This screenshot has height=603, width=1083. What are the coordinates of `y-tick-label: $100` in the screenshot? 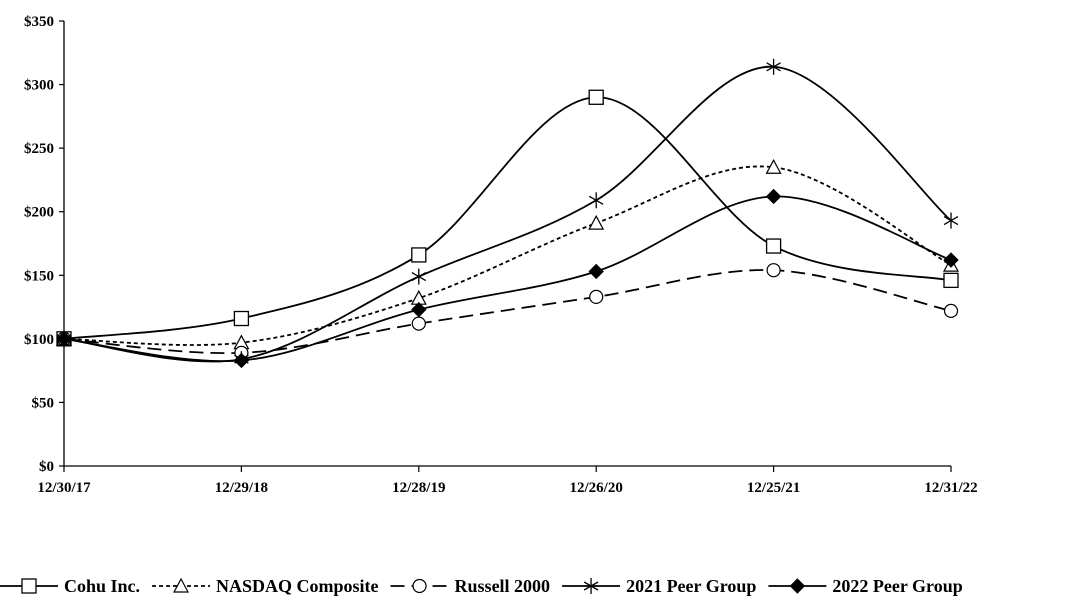 It's located at (39, 340).